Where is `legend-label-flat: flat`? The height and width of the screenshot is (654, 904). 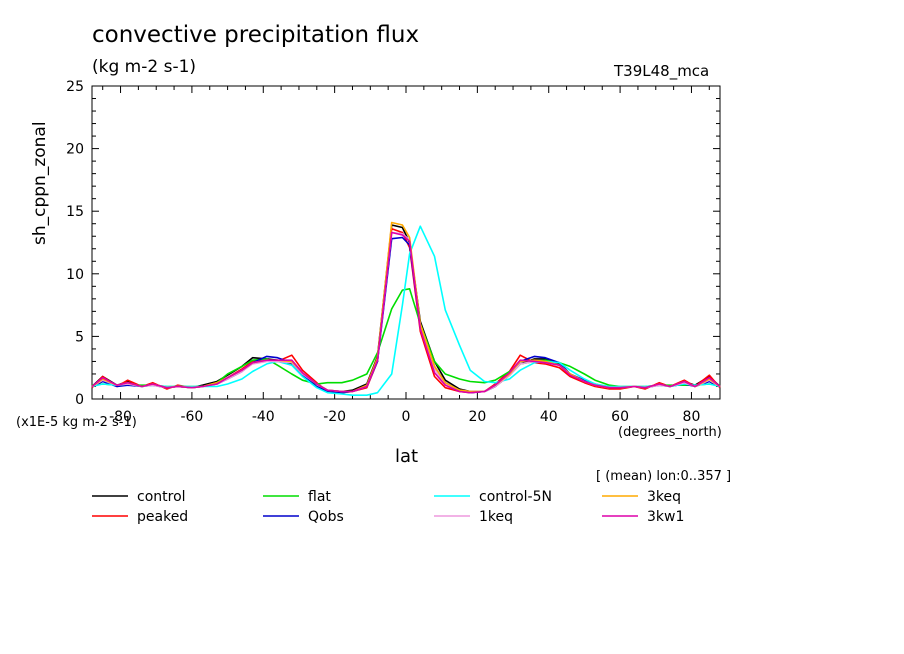
legend-label-flat: flat is located at coordinates (319, 497).